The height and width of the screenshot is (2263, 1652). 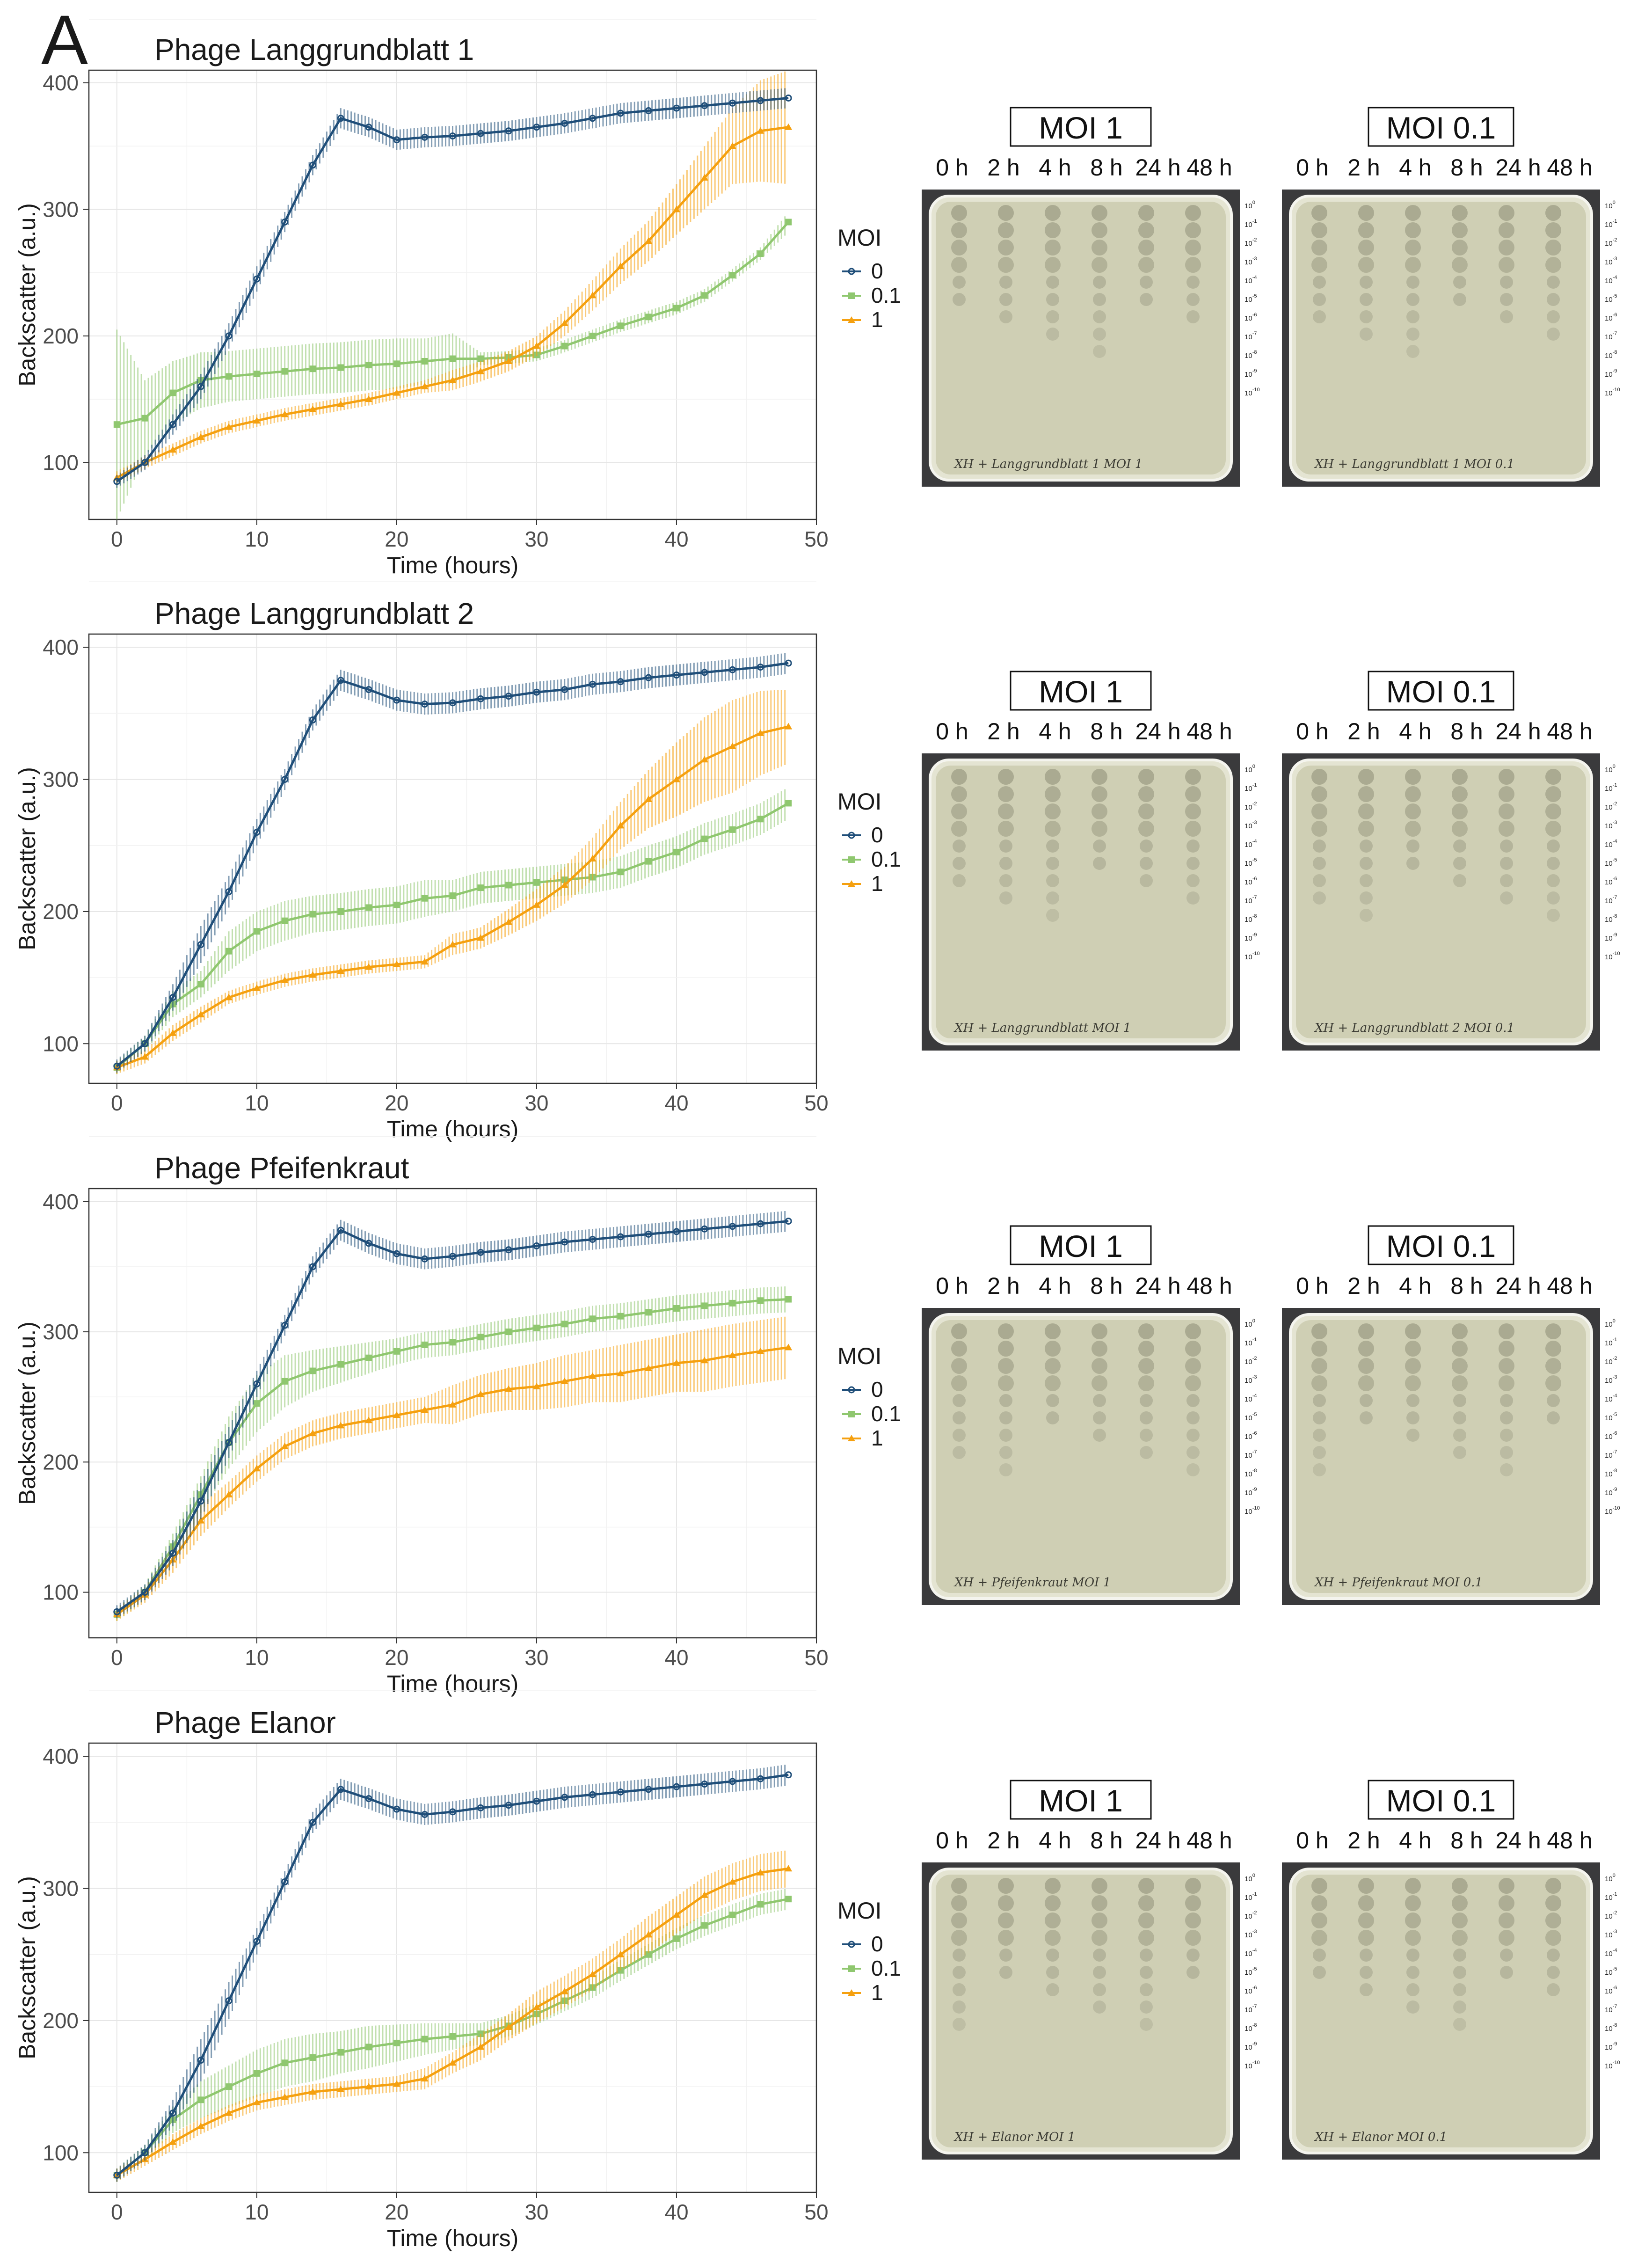 What do you see at coordinates (816, 1103) in the screenshot?
I see `x-tick-label: 50` at bounding box center [816, 1103].